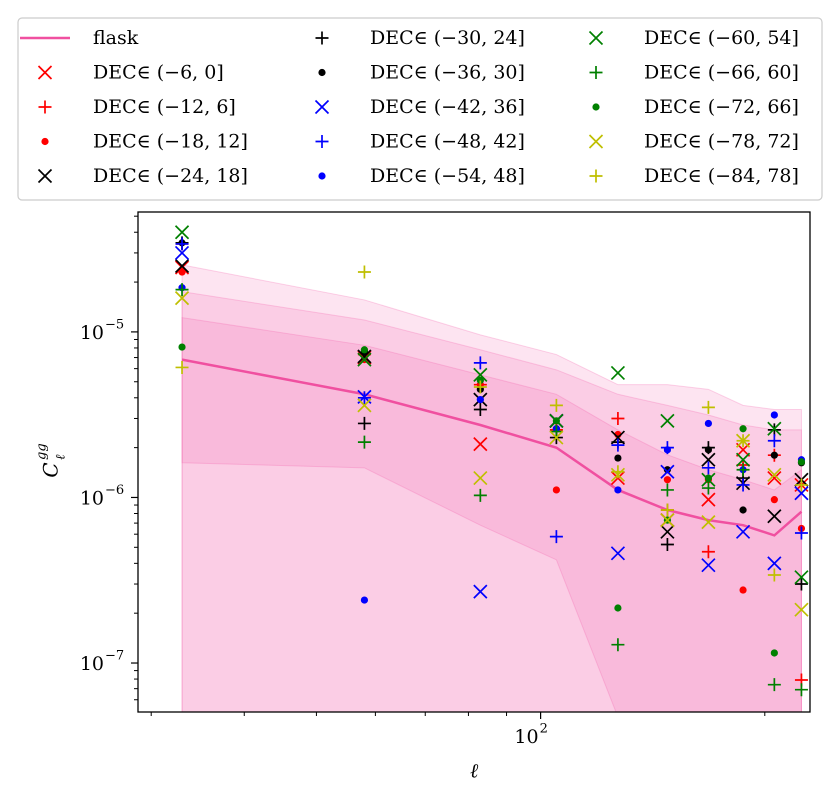  What do you see at coordinates (114, 324) in the screenshot?
I see `y-tick-exponent: −5` at bounding box center [114, 324].